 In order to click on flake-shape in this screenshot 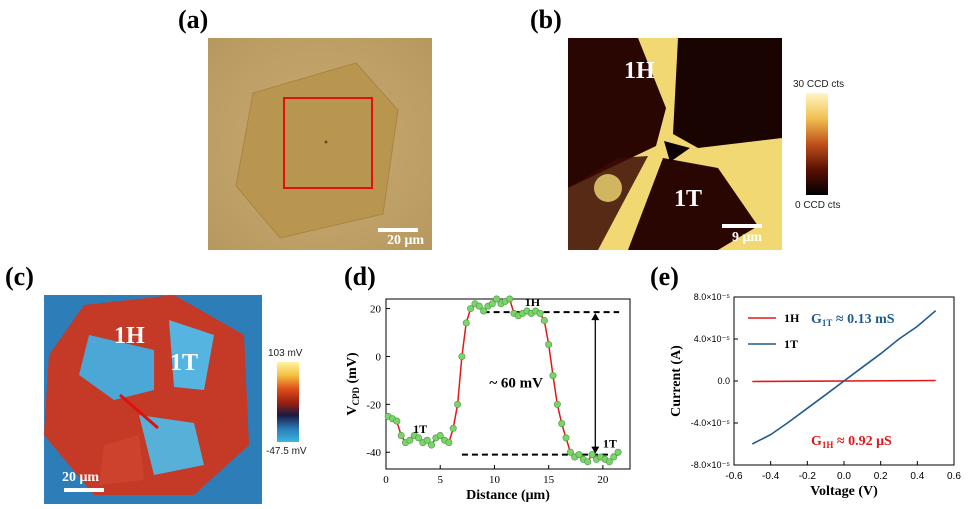, I will do `click(317, 150)`.